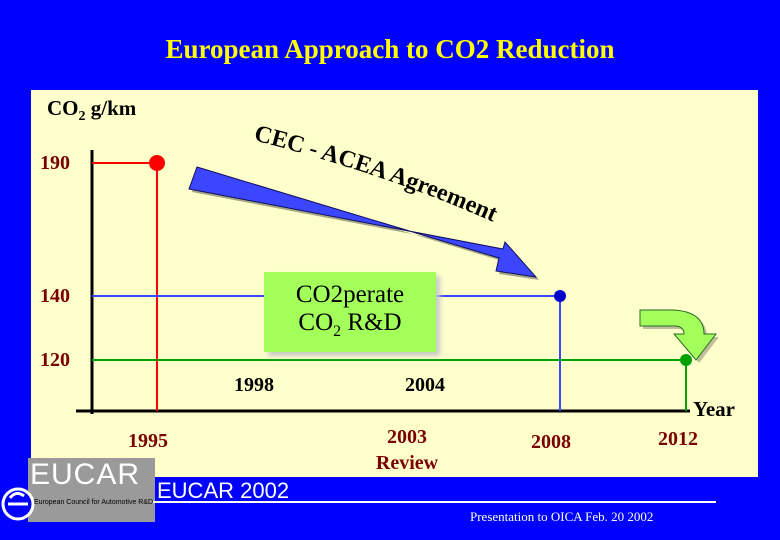 Image resolution: width=780 pixels, height=540 pixels. What do you see at coordinates (55, 296) in the screenshot?
I see `y-label-140: 140` at bounding box center [55, 296].